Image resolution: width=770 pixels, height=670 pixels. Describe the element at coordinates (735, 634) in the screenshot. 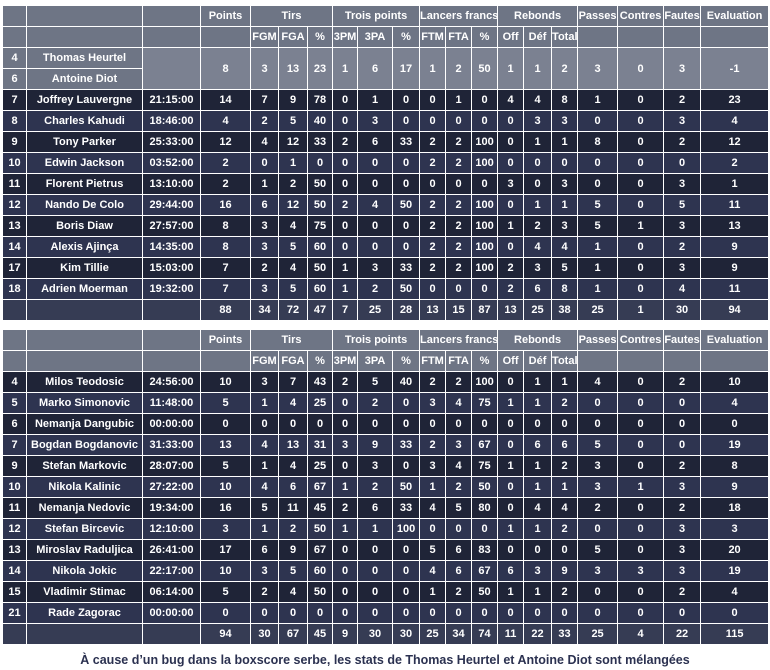

I see `total-stat-cell: 115` at that location.